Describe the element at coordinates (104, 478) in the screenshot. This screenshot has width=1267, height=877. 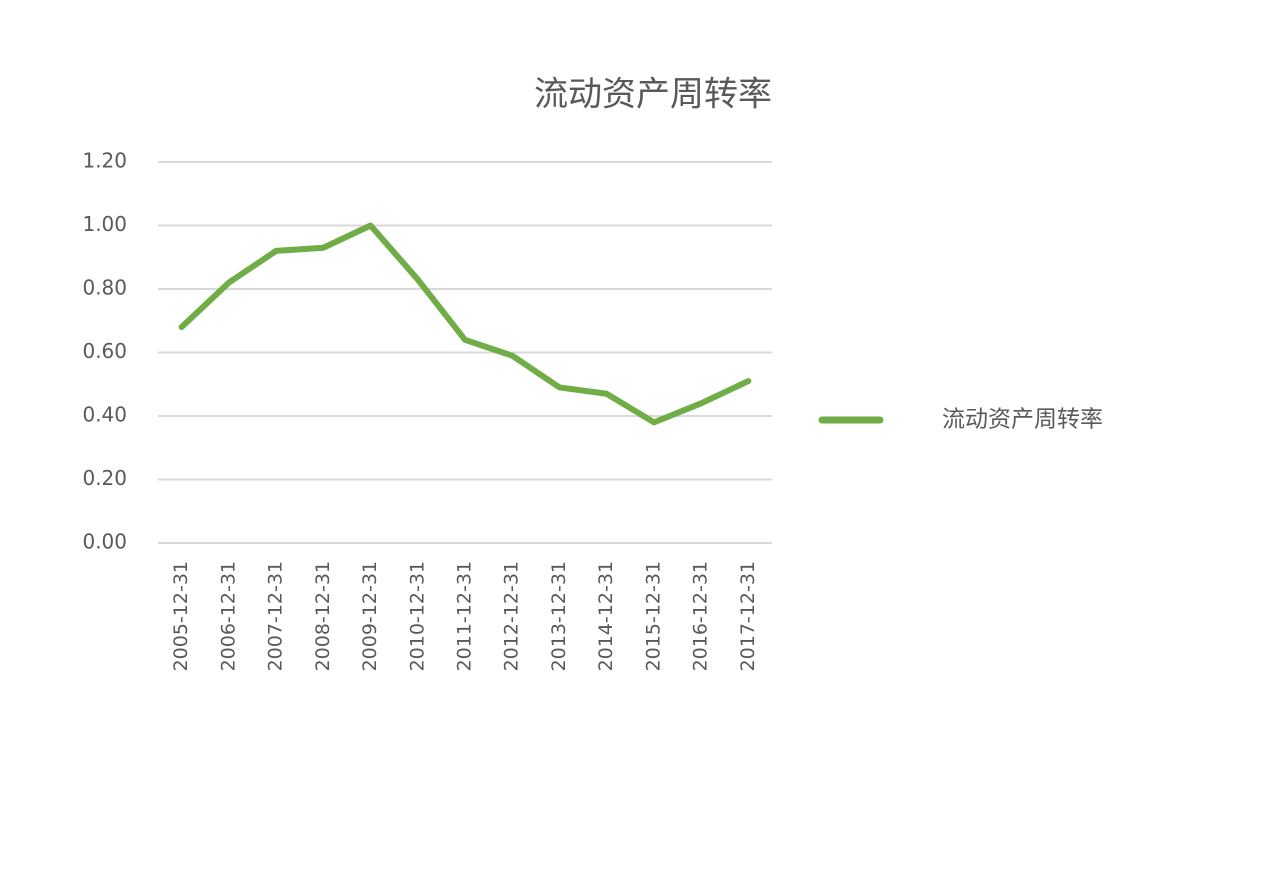
I see `y-tick-label: 0.20` at that location.